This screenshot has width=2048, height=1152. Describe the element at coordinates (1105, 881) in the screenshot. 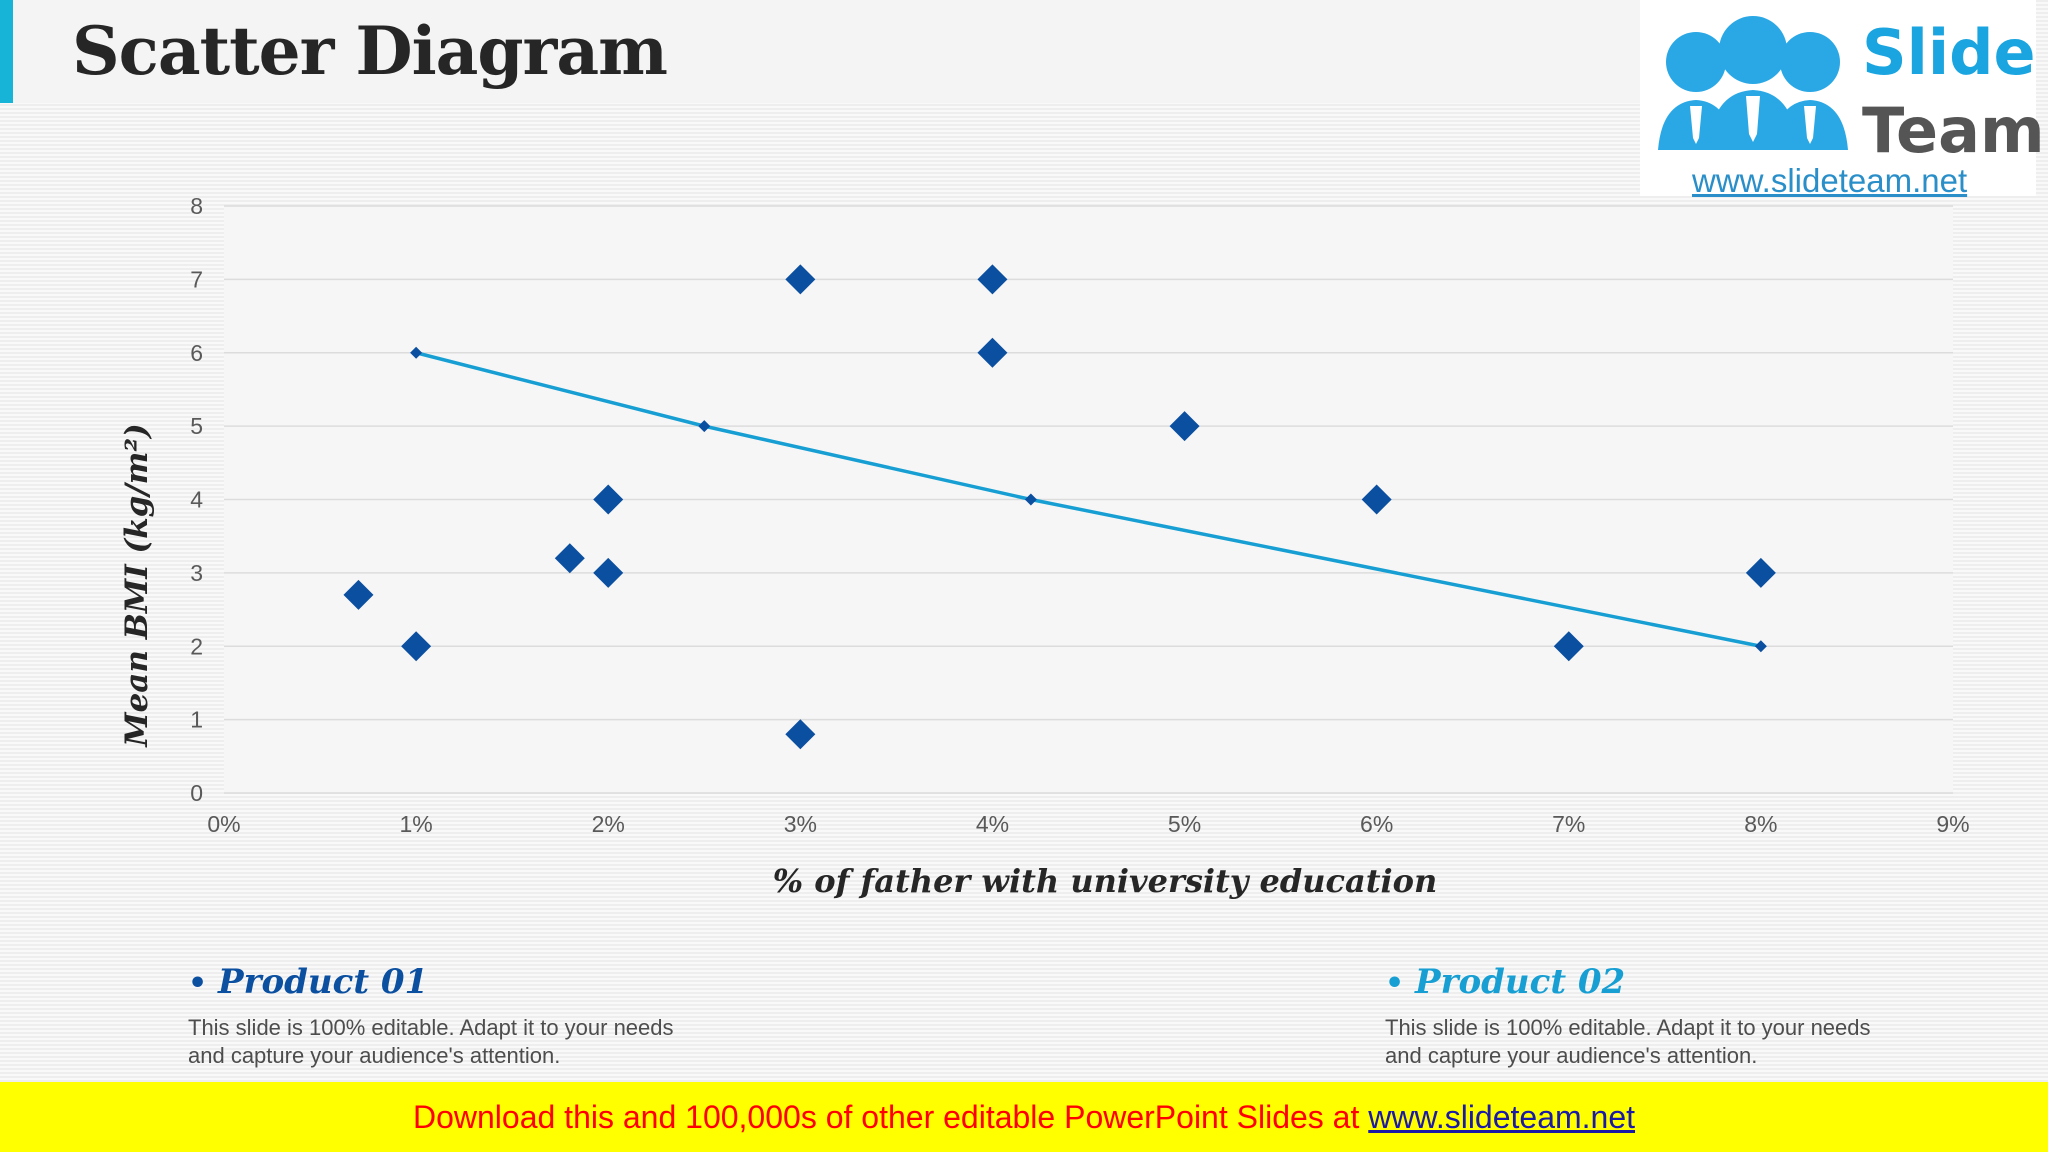

I see `x-axis-title: % of father with university education` at that location.